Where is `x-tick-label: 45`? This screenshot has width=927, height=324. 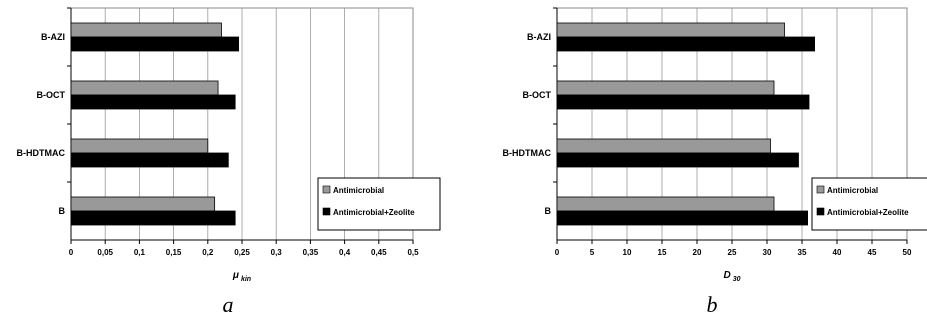 x-tick-label: 45 is located at coordinates (872, 252).